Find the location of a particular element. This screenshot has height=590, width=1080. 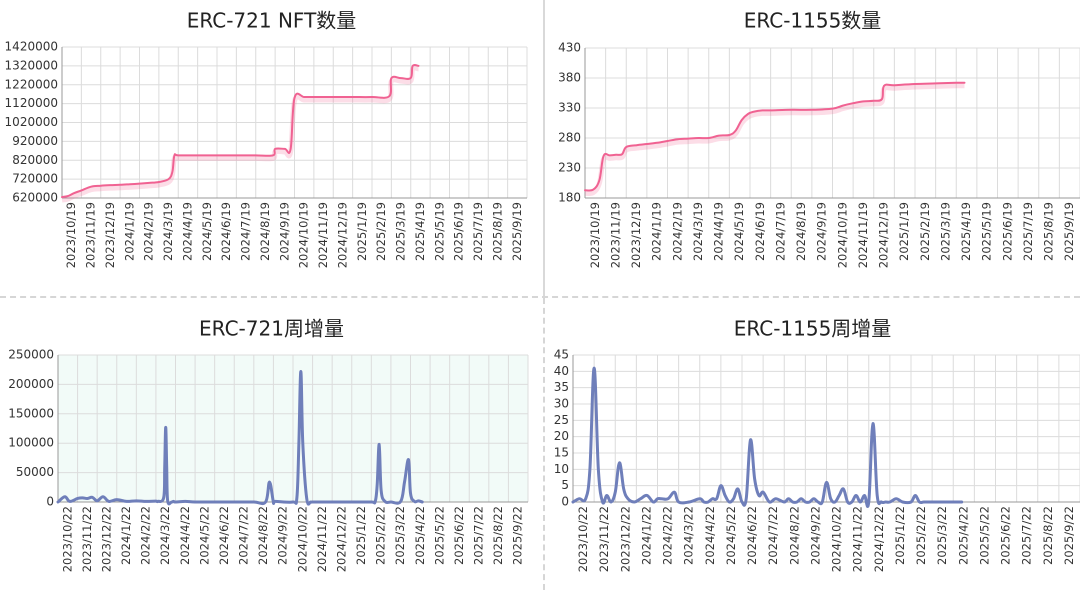

y-tick-label: 5 is located at coordinates (565, 485).